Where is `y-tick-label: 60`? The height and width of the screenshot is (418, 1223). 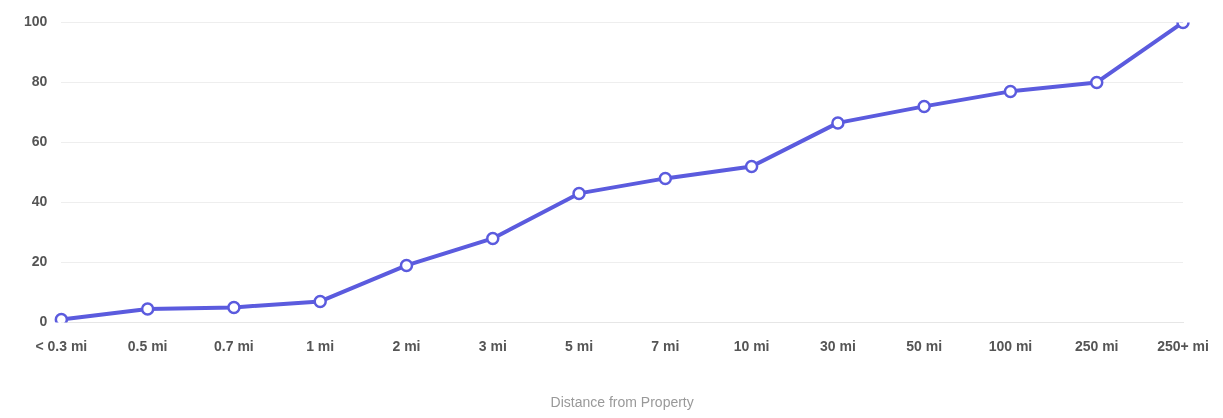
y-tick-label: 60 is located at coordinates (39, 141).